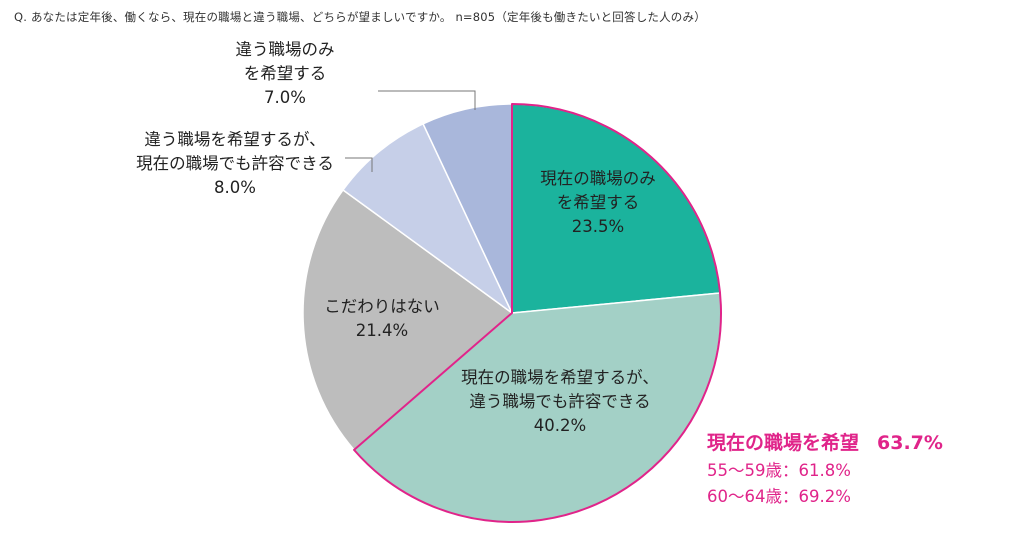  I want to click on highlight-breakdown-55-59: 55～59歳：61.8%, so click(779, 470).